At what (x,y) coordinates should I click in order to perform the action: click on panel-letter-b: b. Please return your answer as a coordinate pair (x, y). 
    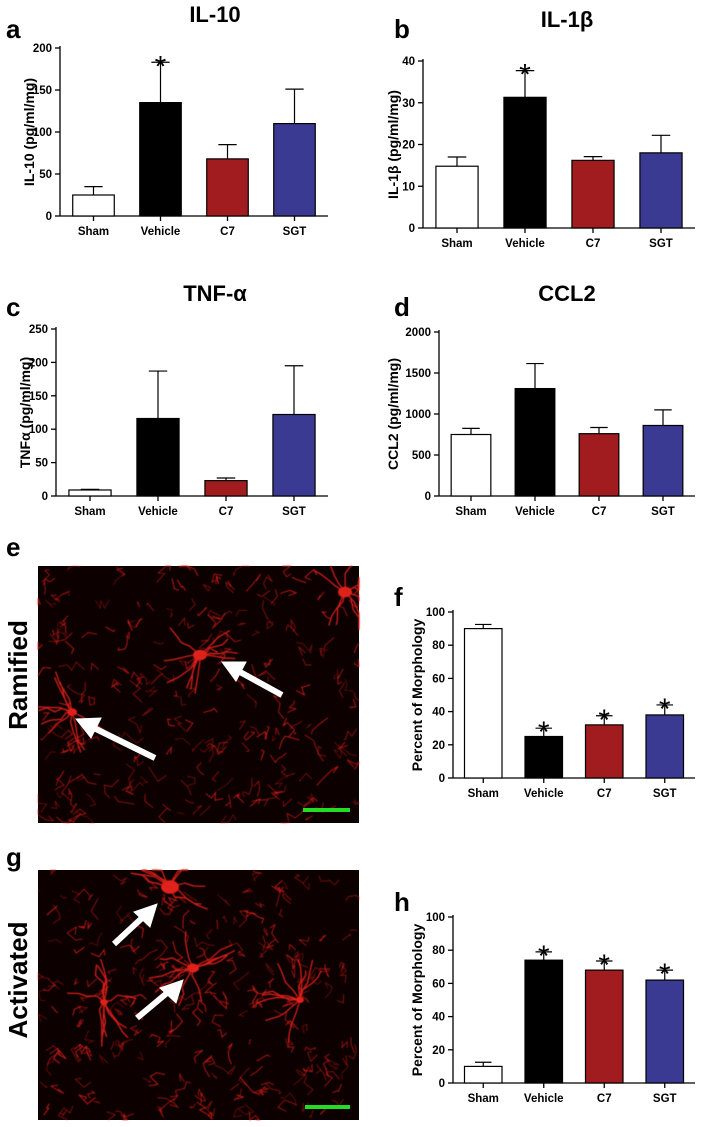
    Looking at the image, I should click on (402, 29).